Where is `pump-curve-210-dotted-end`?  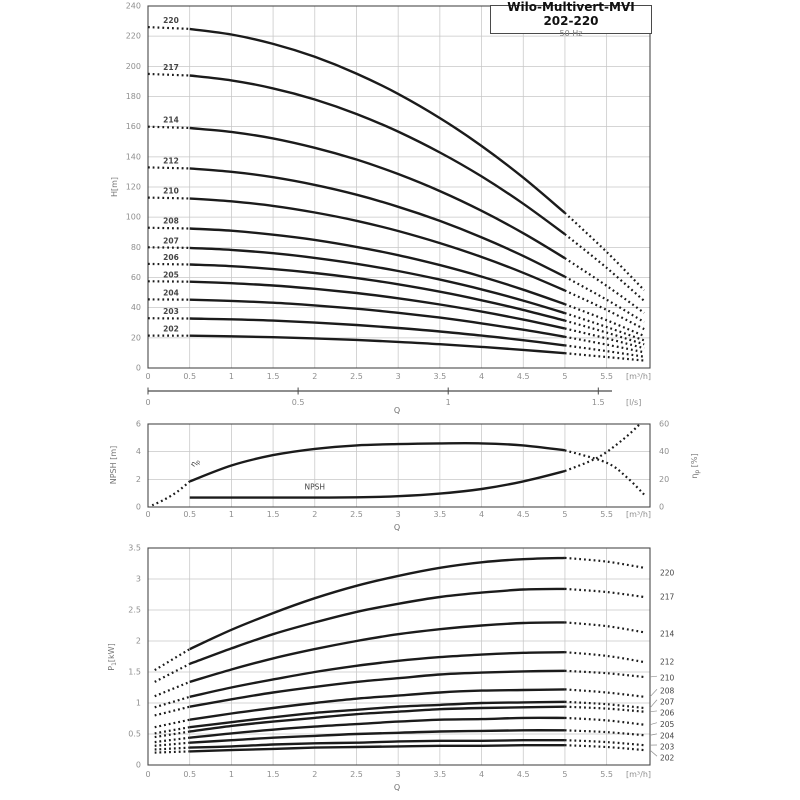
pump-curve-210-dotted-end is located at coordinates (604, 310).